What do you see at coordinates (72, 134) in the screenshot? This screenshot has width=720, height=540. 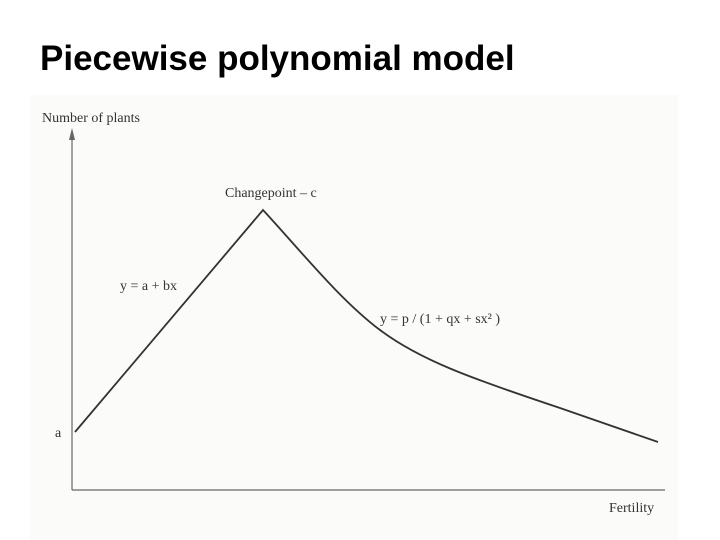 I see `y-axis-arrow` at bounding box center [72, 134].